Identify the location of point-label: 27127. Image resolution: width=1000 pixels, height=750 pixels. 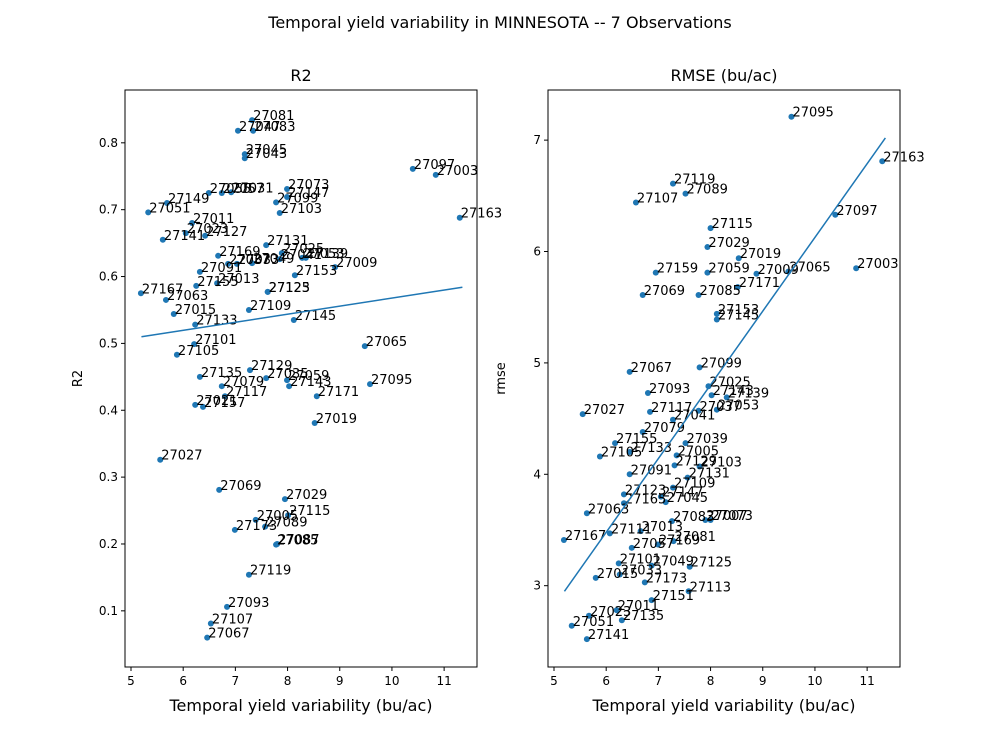
(226, 232).